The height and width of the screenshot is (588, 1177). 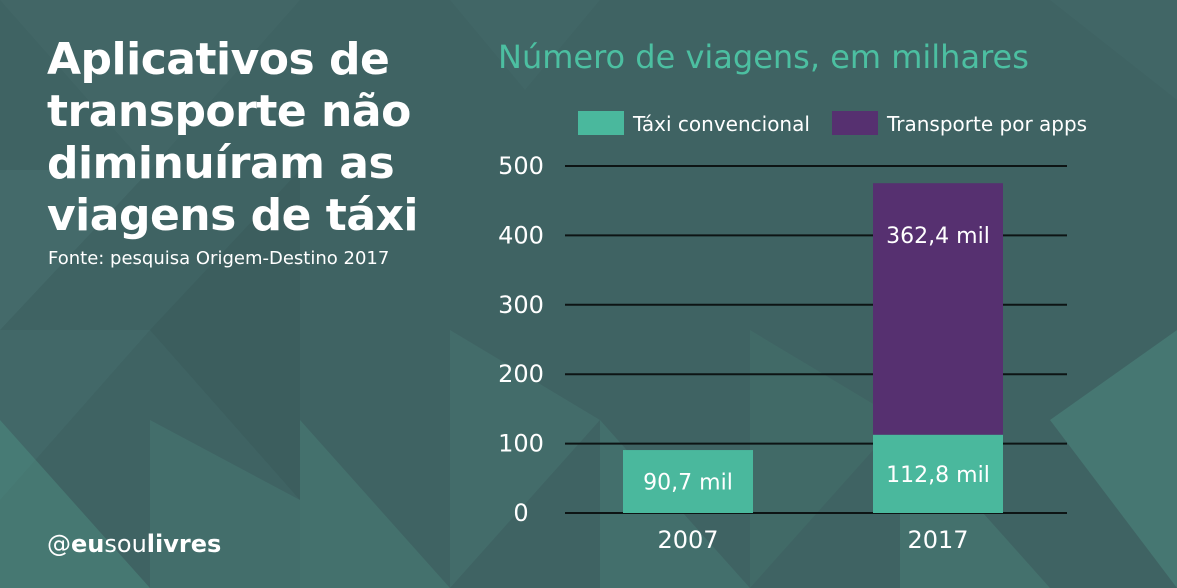 I want to click on source-note: Fonte: pesquisa Origem-Destino 2017, so click(x=219, y=258).